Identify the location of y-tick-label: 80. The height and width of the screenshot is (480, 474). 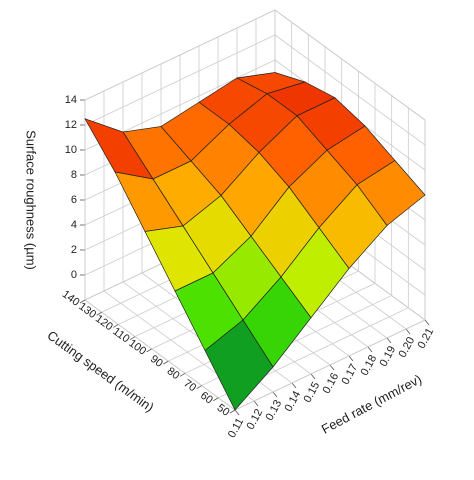
(173, 373).